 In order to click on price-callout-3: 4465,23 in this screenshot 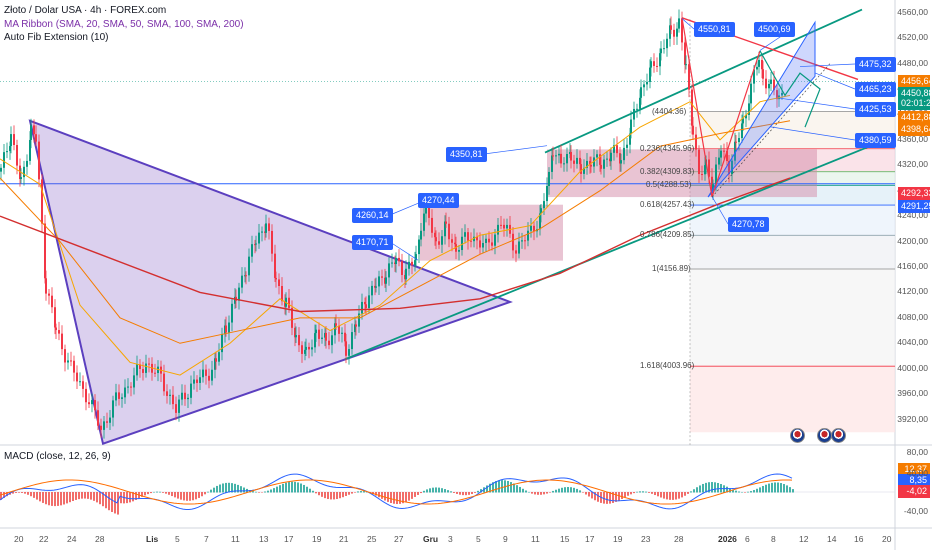, I will do `click(875, 89)`.